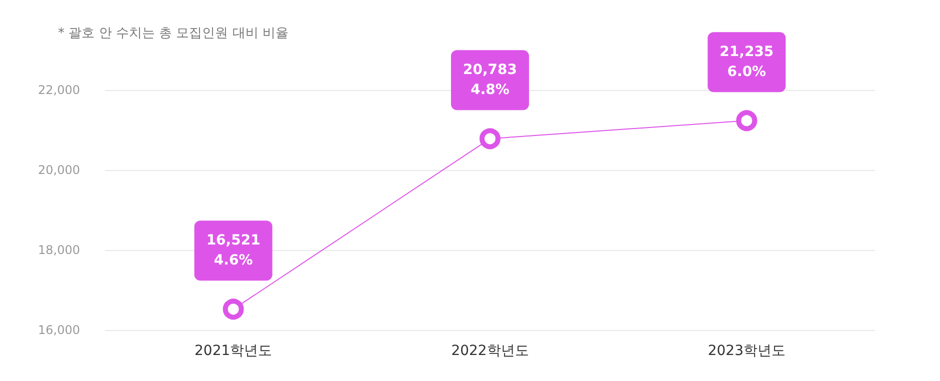 This screenshot has width=940, height=381. I want to click on data-label: 16,521 4.6%, so click(233, 250).